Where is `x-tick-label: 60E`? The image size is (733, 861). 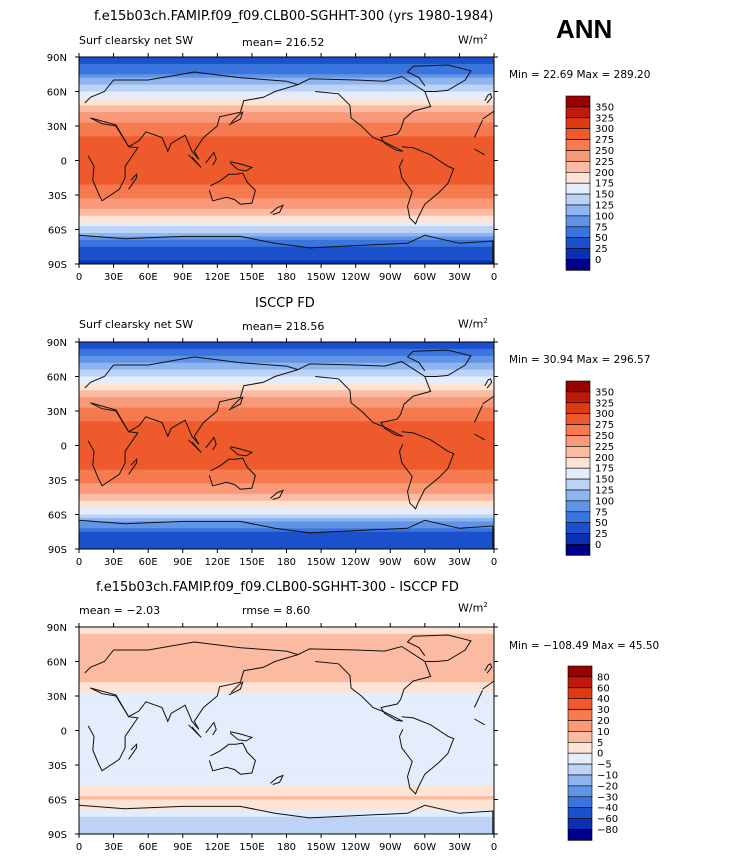
x-tick-label: 60E is located at coordinates (148, 562).